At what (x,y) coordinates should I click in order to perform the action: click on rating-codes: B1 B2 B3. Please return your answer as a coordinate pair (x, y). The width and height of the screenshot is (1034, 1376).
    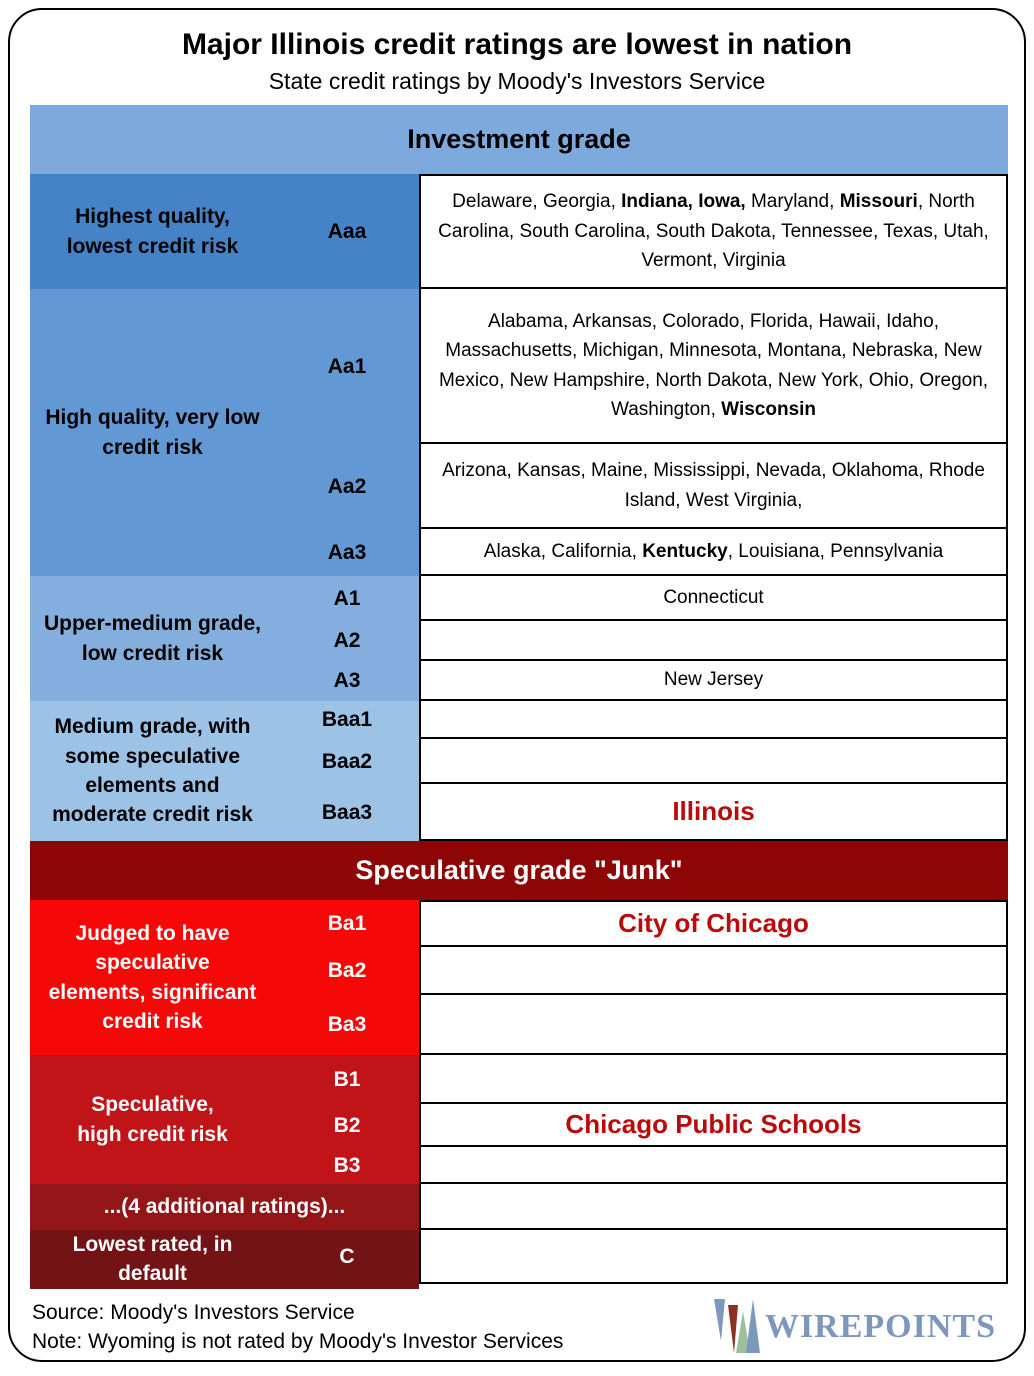
    Looking at the image, I should click on (347, 1119).